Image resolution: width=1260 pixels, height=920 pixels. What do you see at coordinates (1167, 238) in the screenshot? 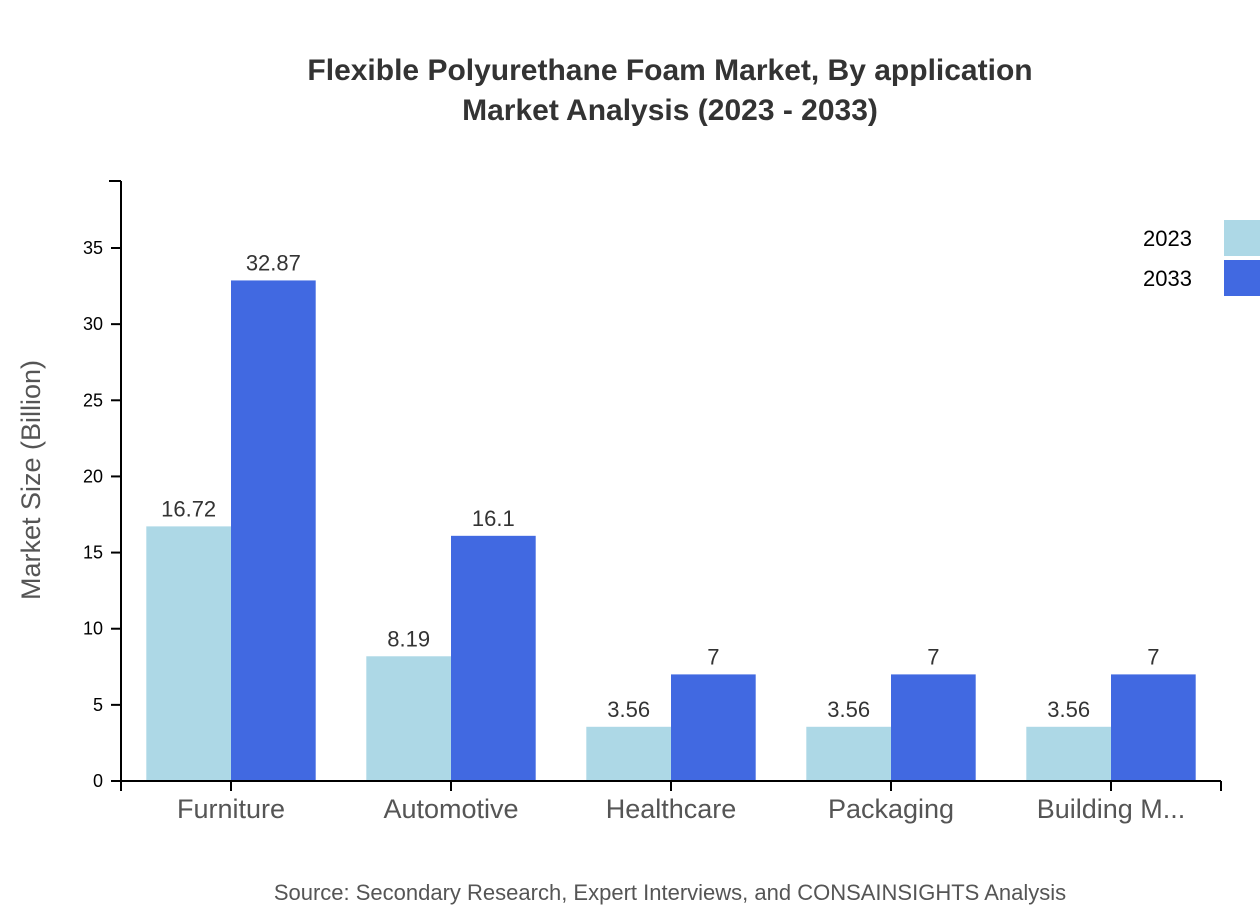
I see `legend-label-2023: 2023` at bounding box center [1167, 238].